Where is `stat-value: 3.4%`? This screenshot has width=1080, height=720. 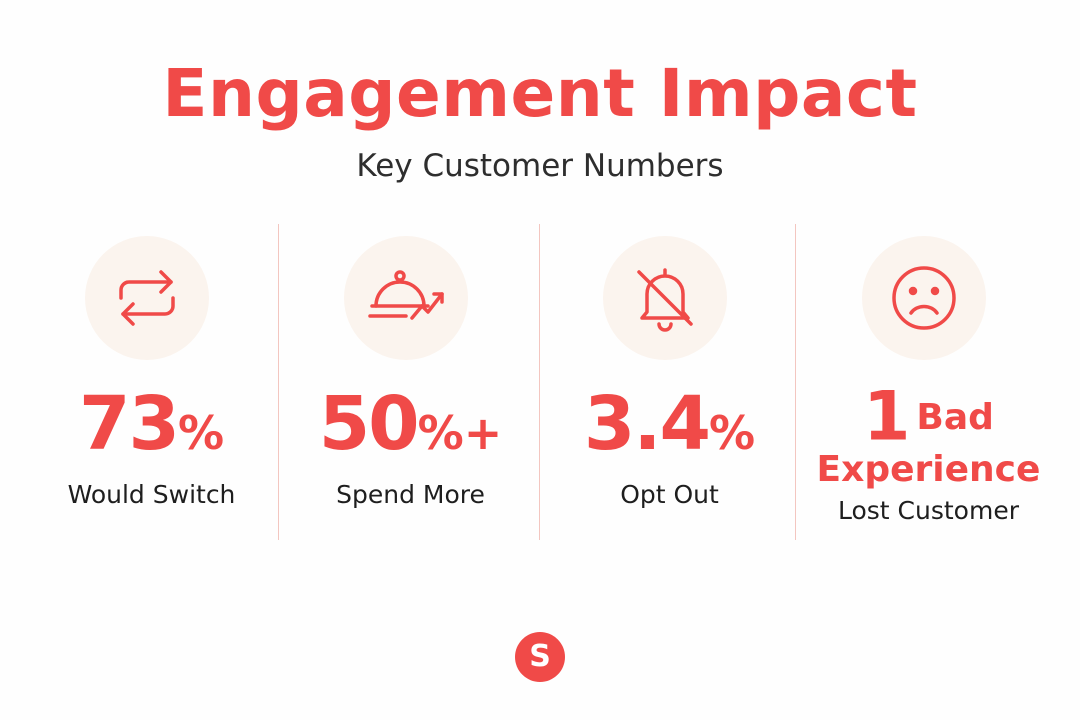 stat-value: 3.4% is located at coordinates (669, 434).